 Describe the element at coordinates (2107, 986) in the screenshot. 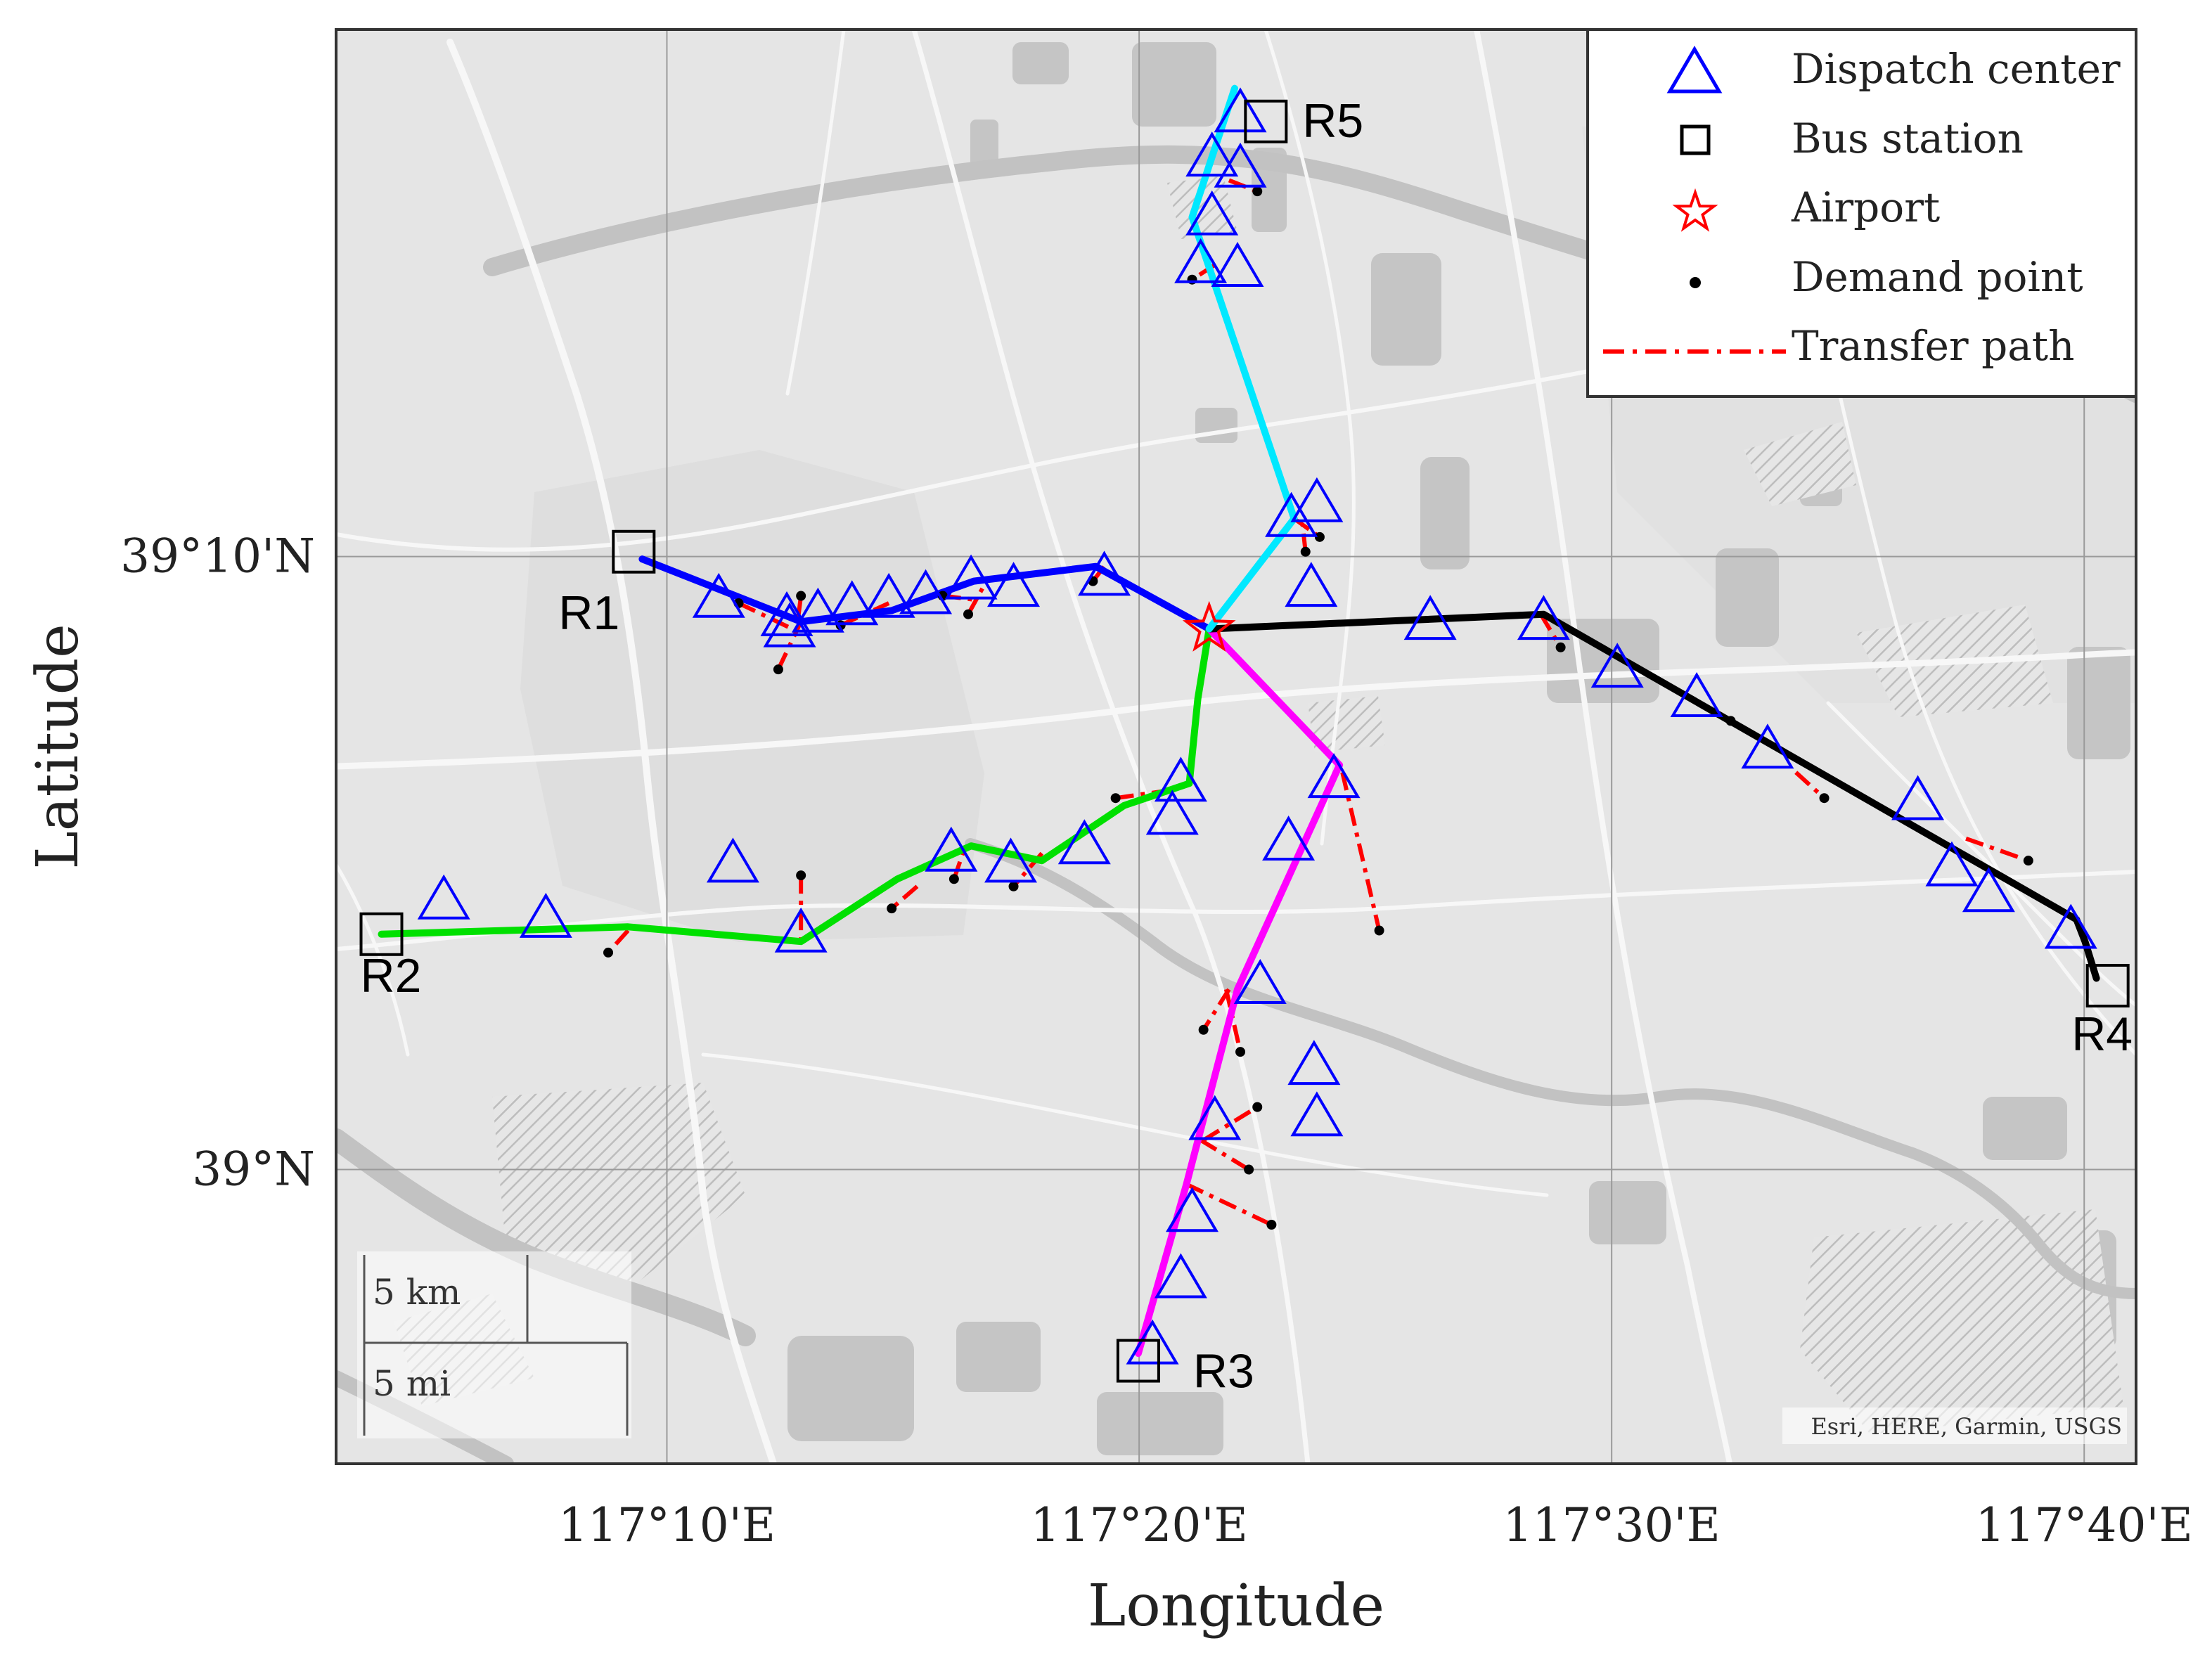

I see `bus-station-marker-r4` at that location.